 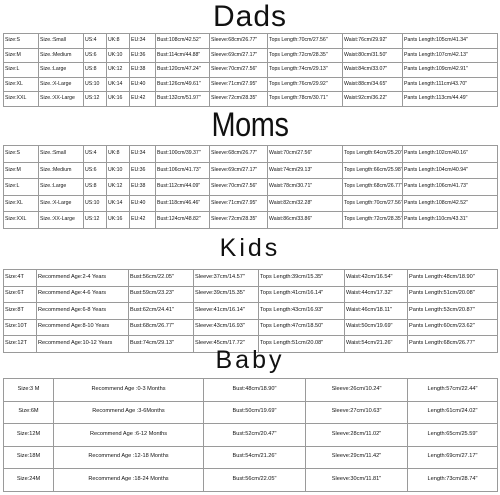 What do you see at coordinates (301, 294) in the screenshot?
I see `kids-table-cell: Tops Length:41cm/16.14"` at bounding box center [301, 294].